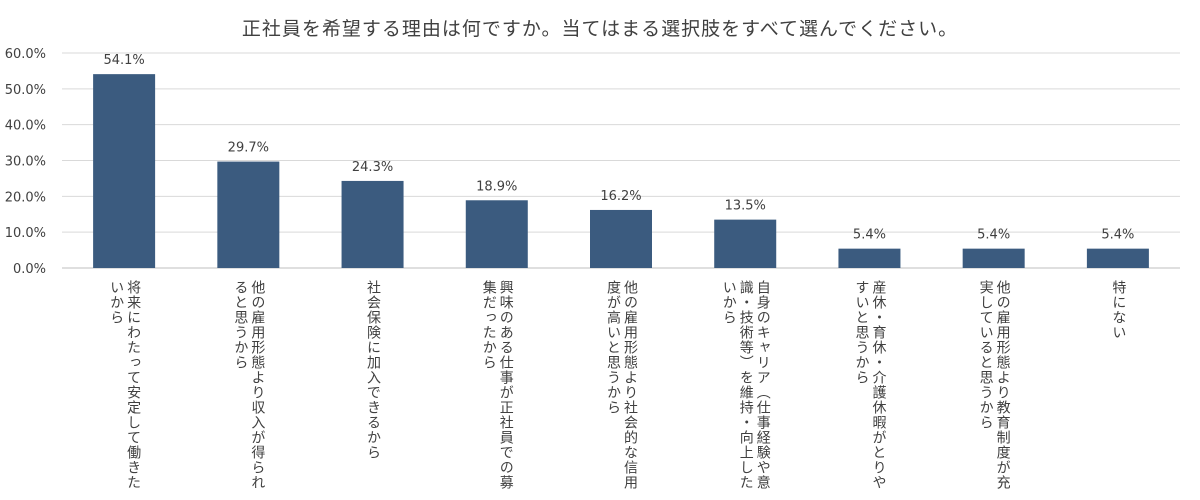 The height and width of the screenshot is (500, 1200). Describe the element at coordinates (870, 385) in the screenshot. I see `x-tick-label: 産休・育休・介護休暇がとりやすいと思うから` at that location.